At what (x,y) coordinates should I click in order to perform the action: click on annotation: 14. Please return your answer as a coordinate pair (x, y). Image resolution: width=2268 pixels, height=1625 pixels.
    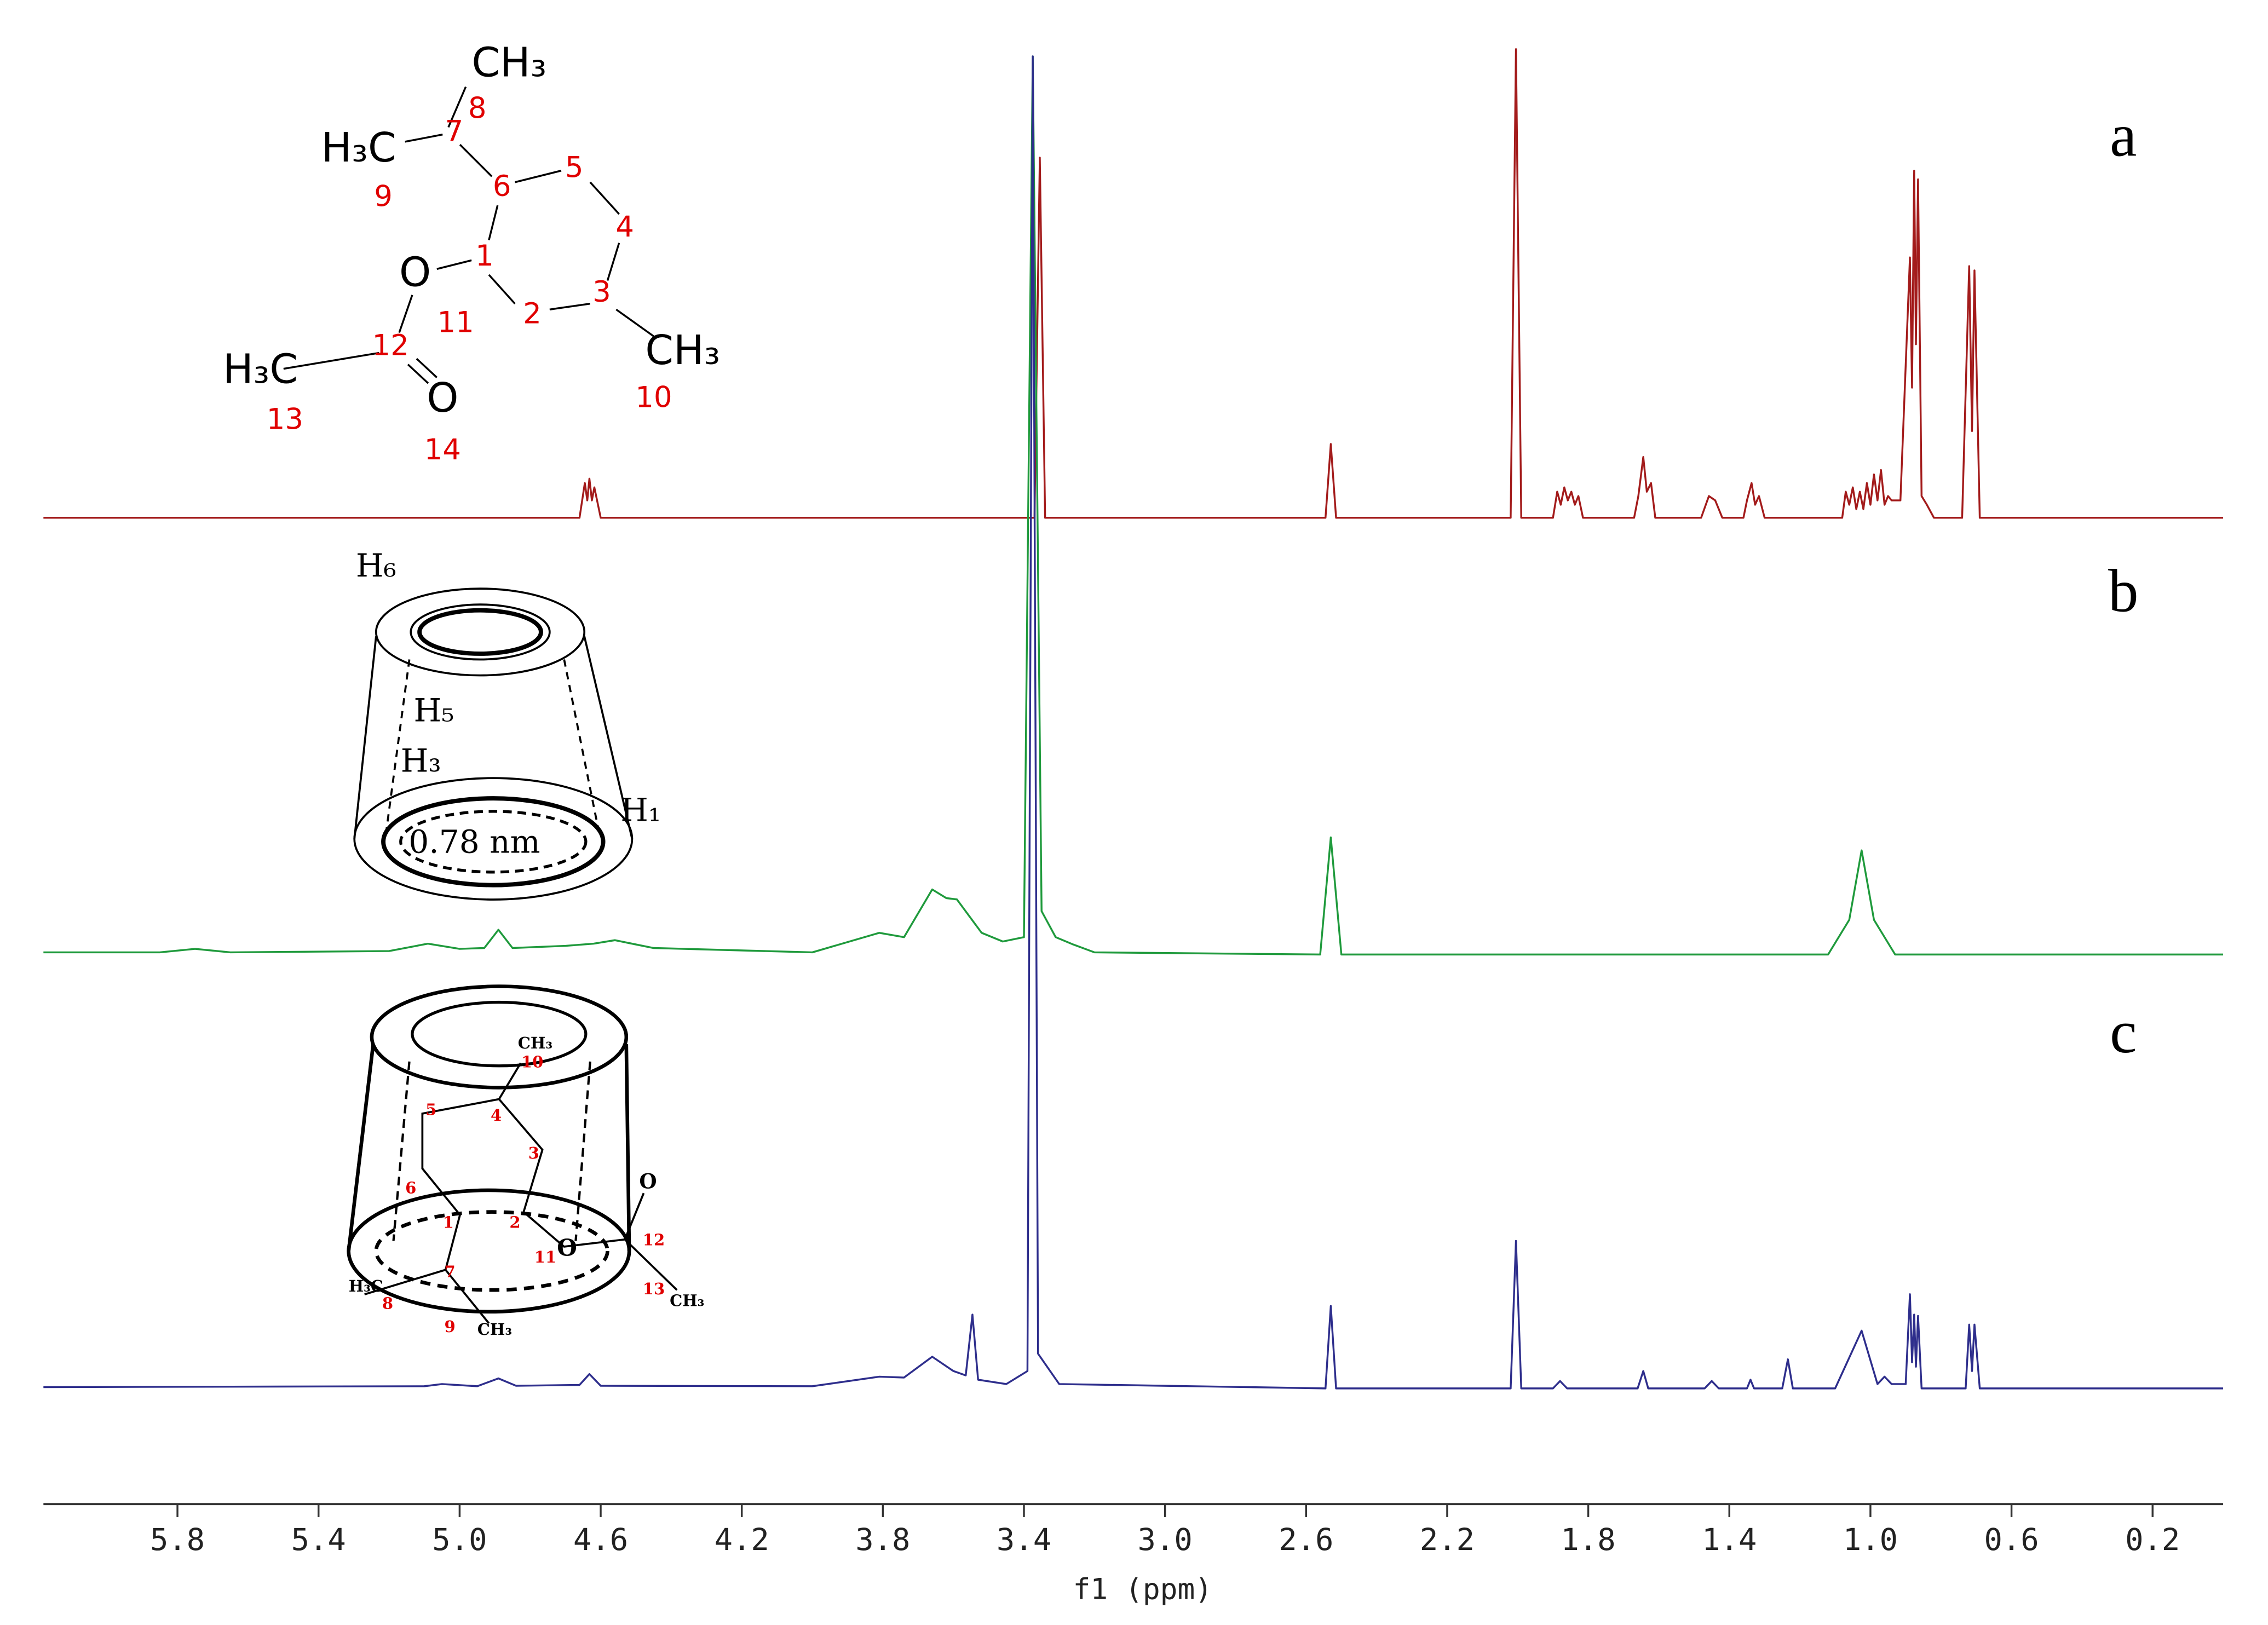
    Looking at the image, I should click on (442, 449).